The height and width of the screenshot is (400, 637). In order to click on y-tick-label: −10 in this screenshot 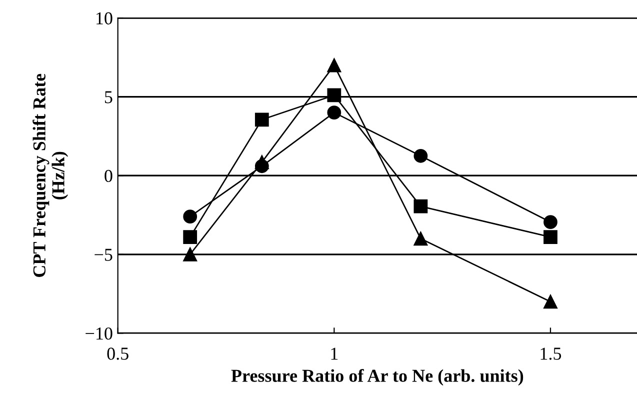, I will do `click(99, 333)`.